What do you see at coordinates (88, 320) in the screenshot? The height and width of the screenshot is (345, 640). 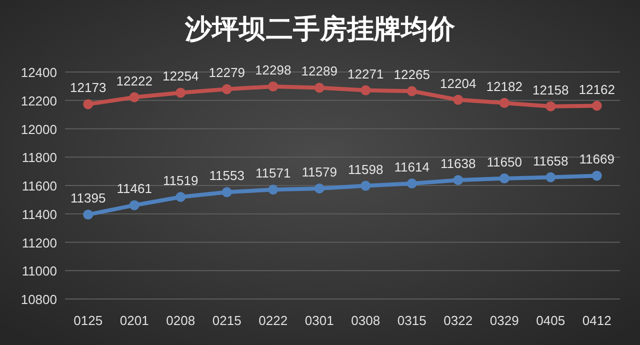 I see `x-tick-label: 0125` at bounding box center [88, 320].